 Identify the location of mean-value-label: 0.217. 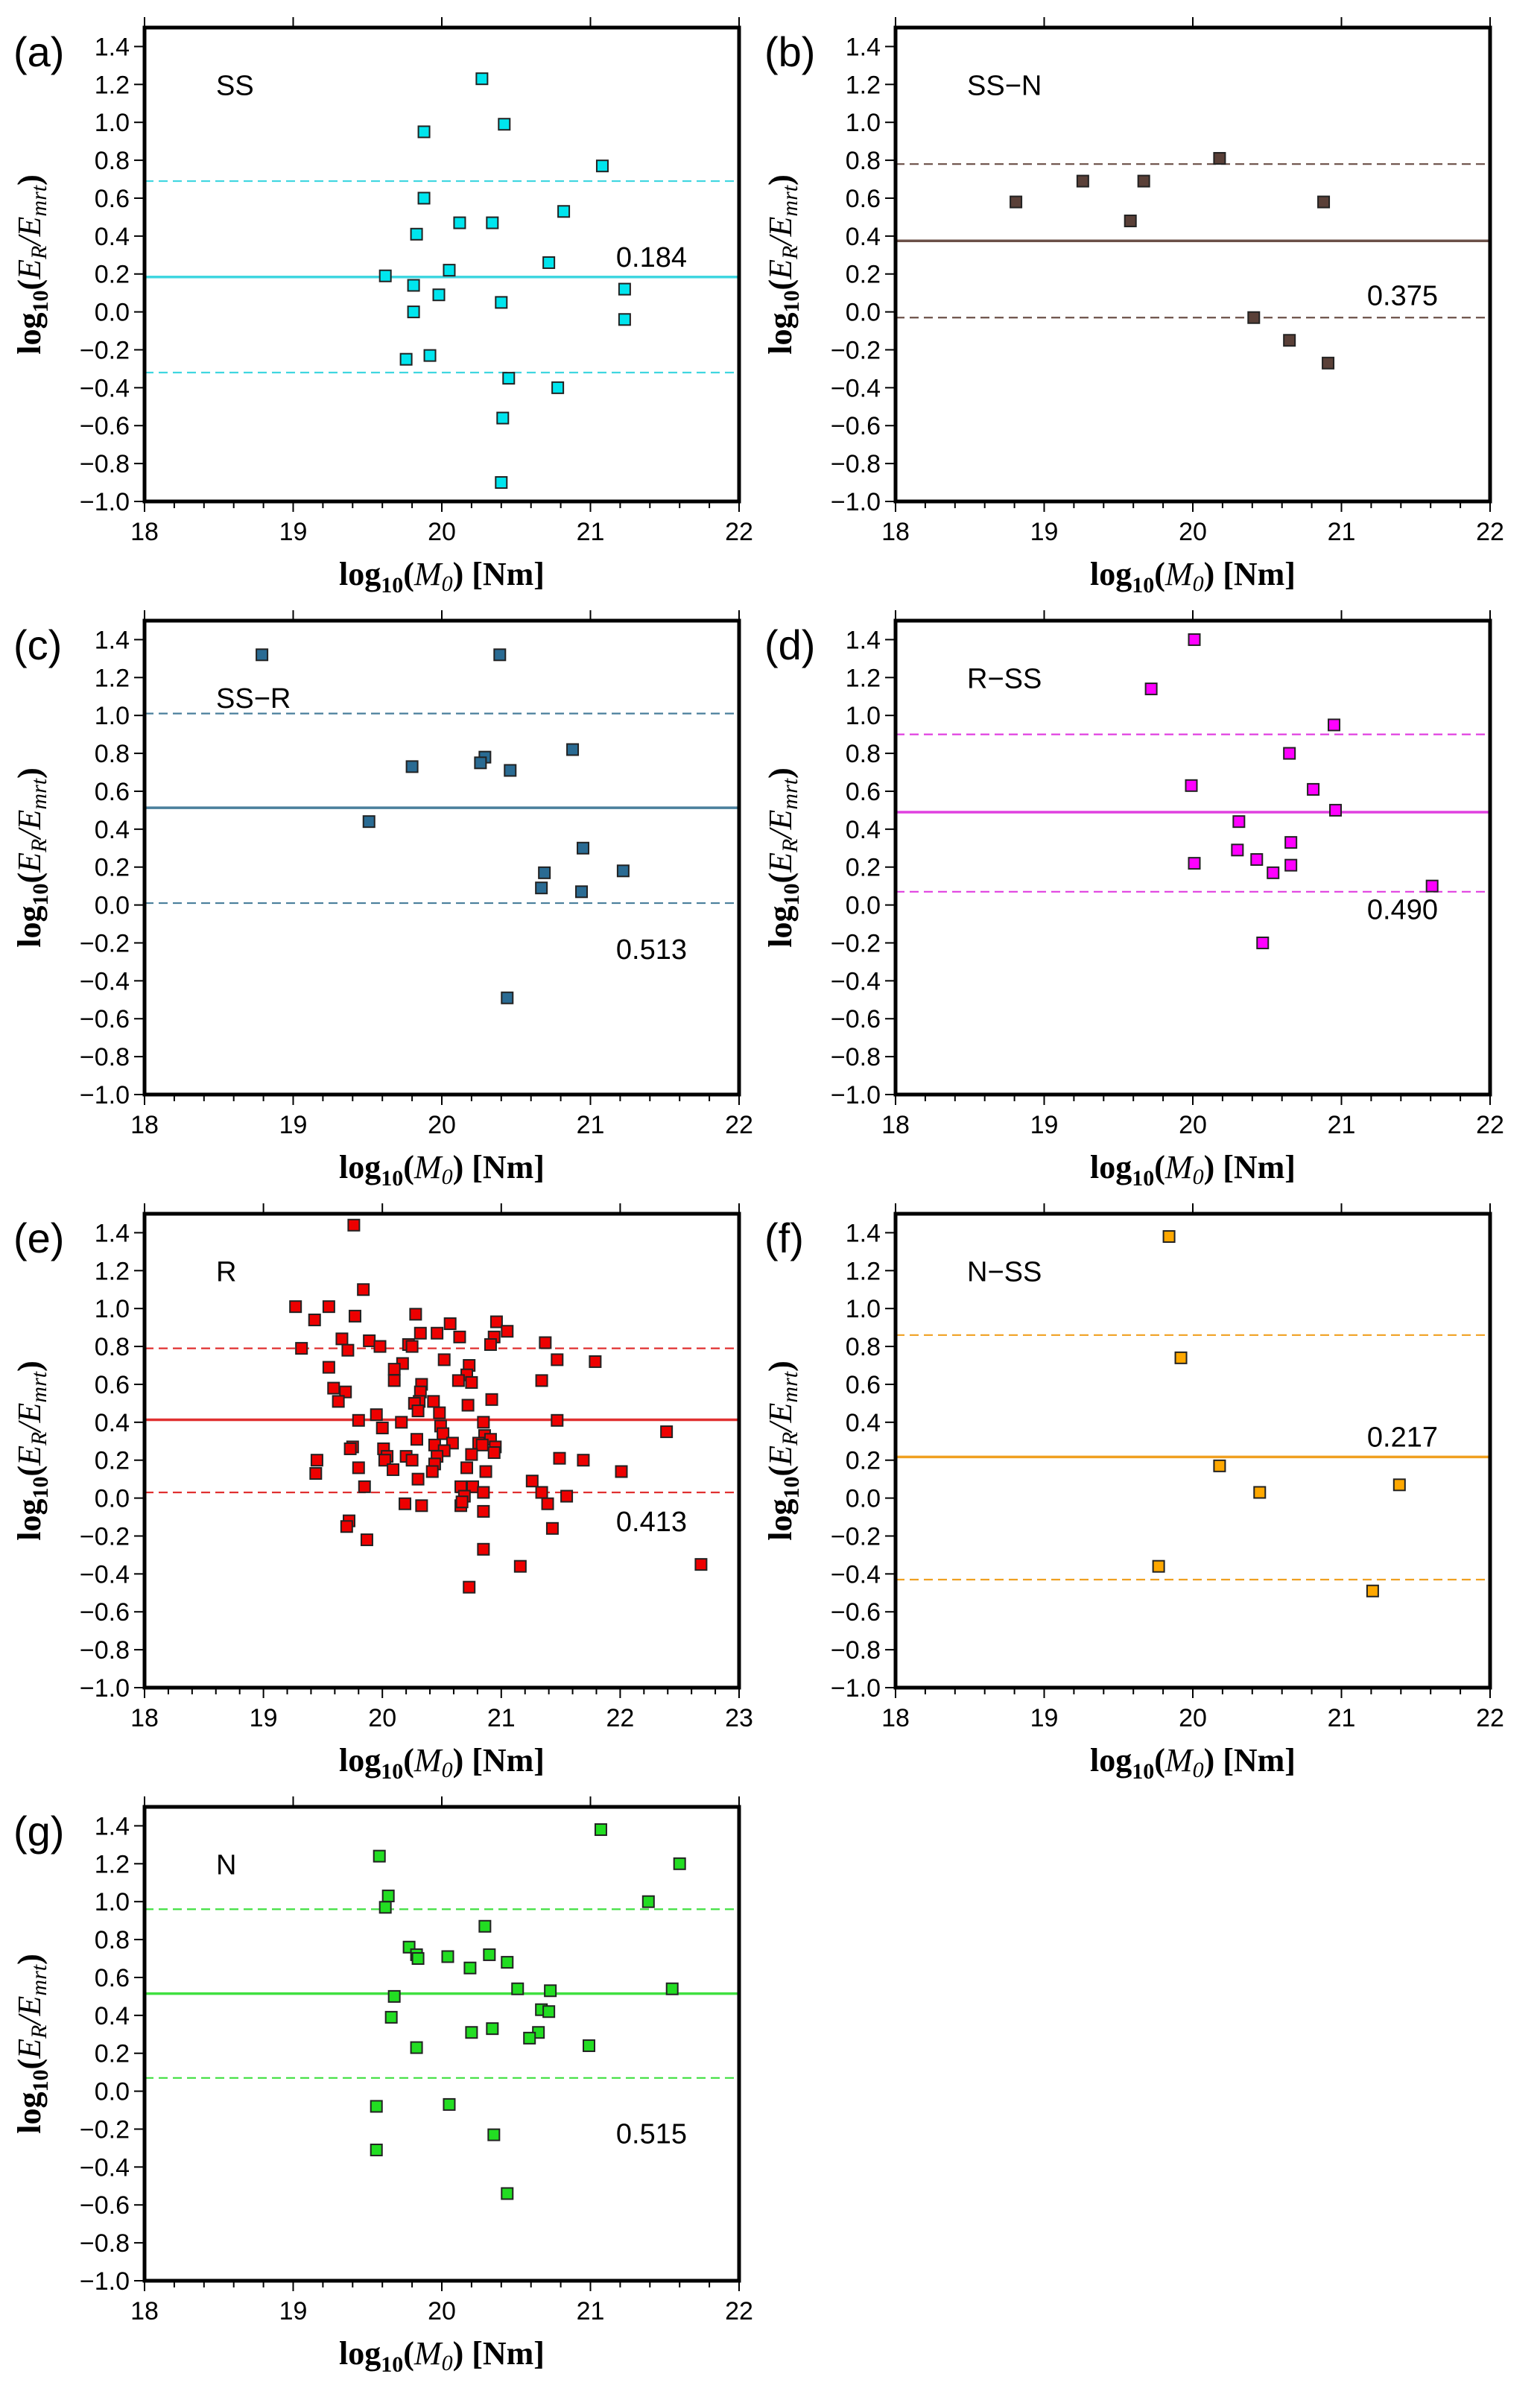
(1402, 1437).